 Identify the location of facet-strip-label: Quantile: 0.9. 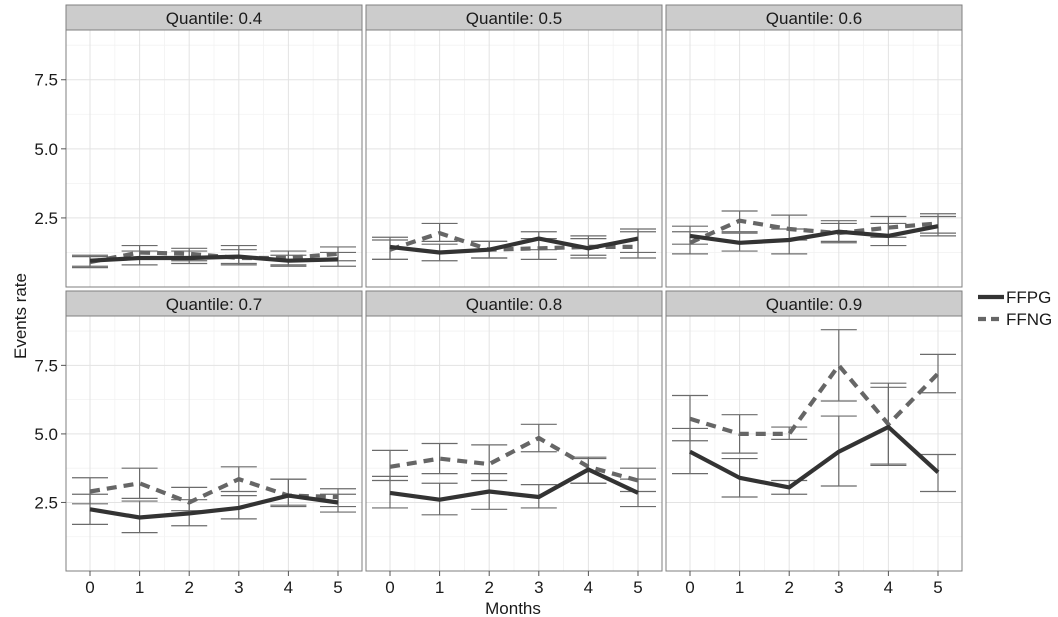
(814, 304).